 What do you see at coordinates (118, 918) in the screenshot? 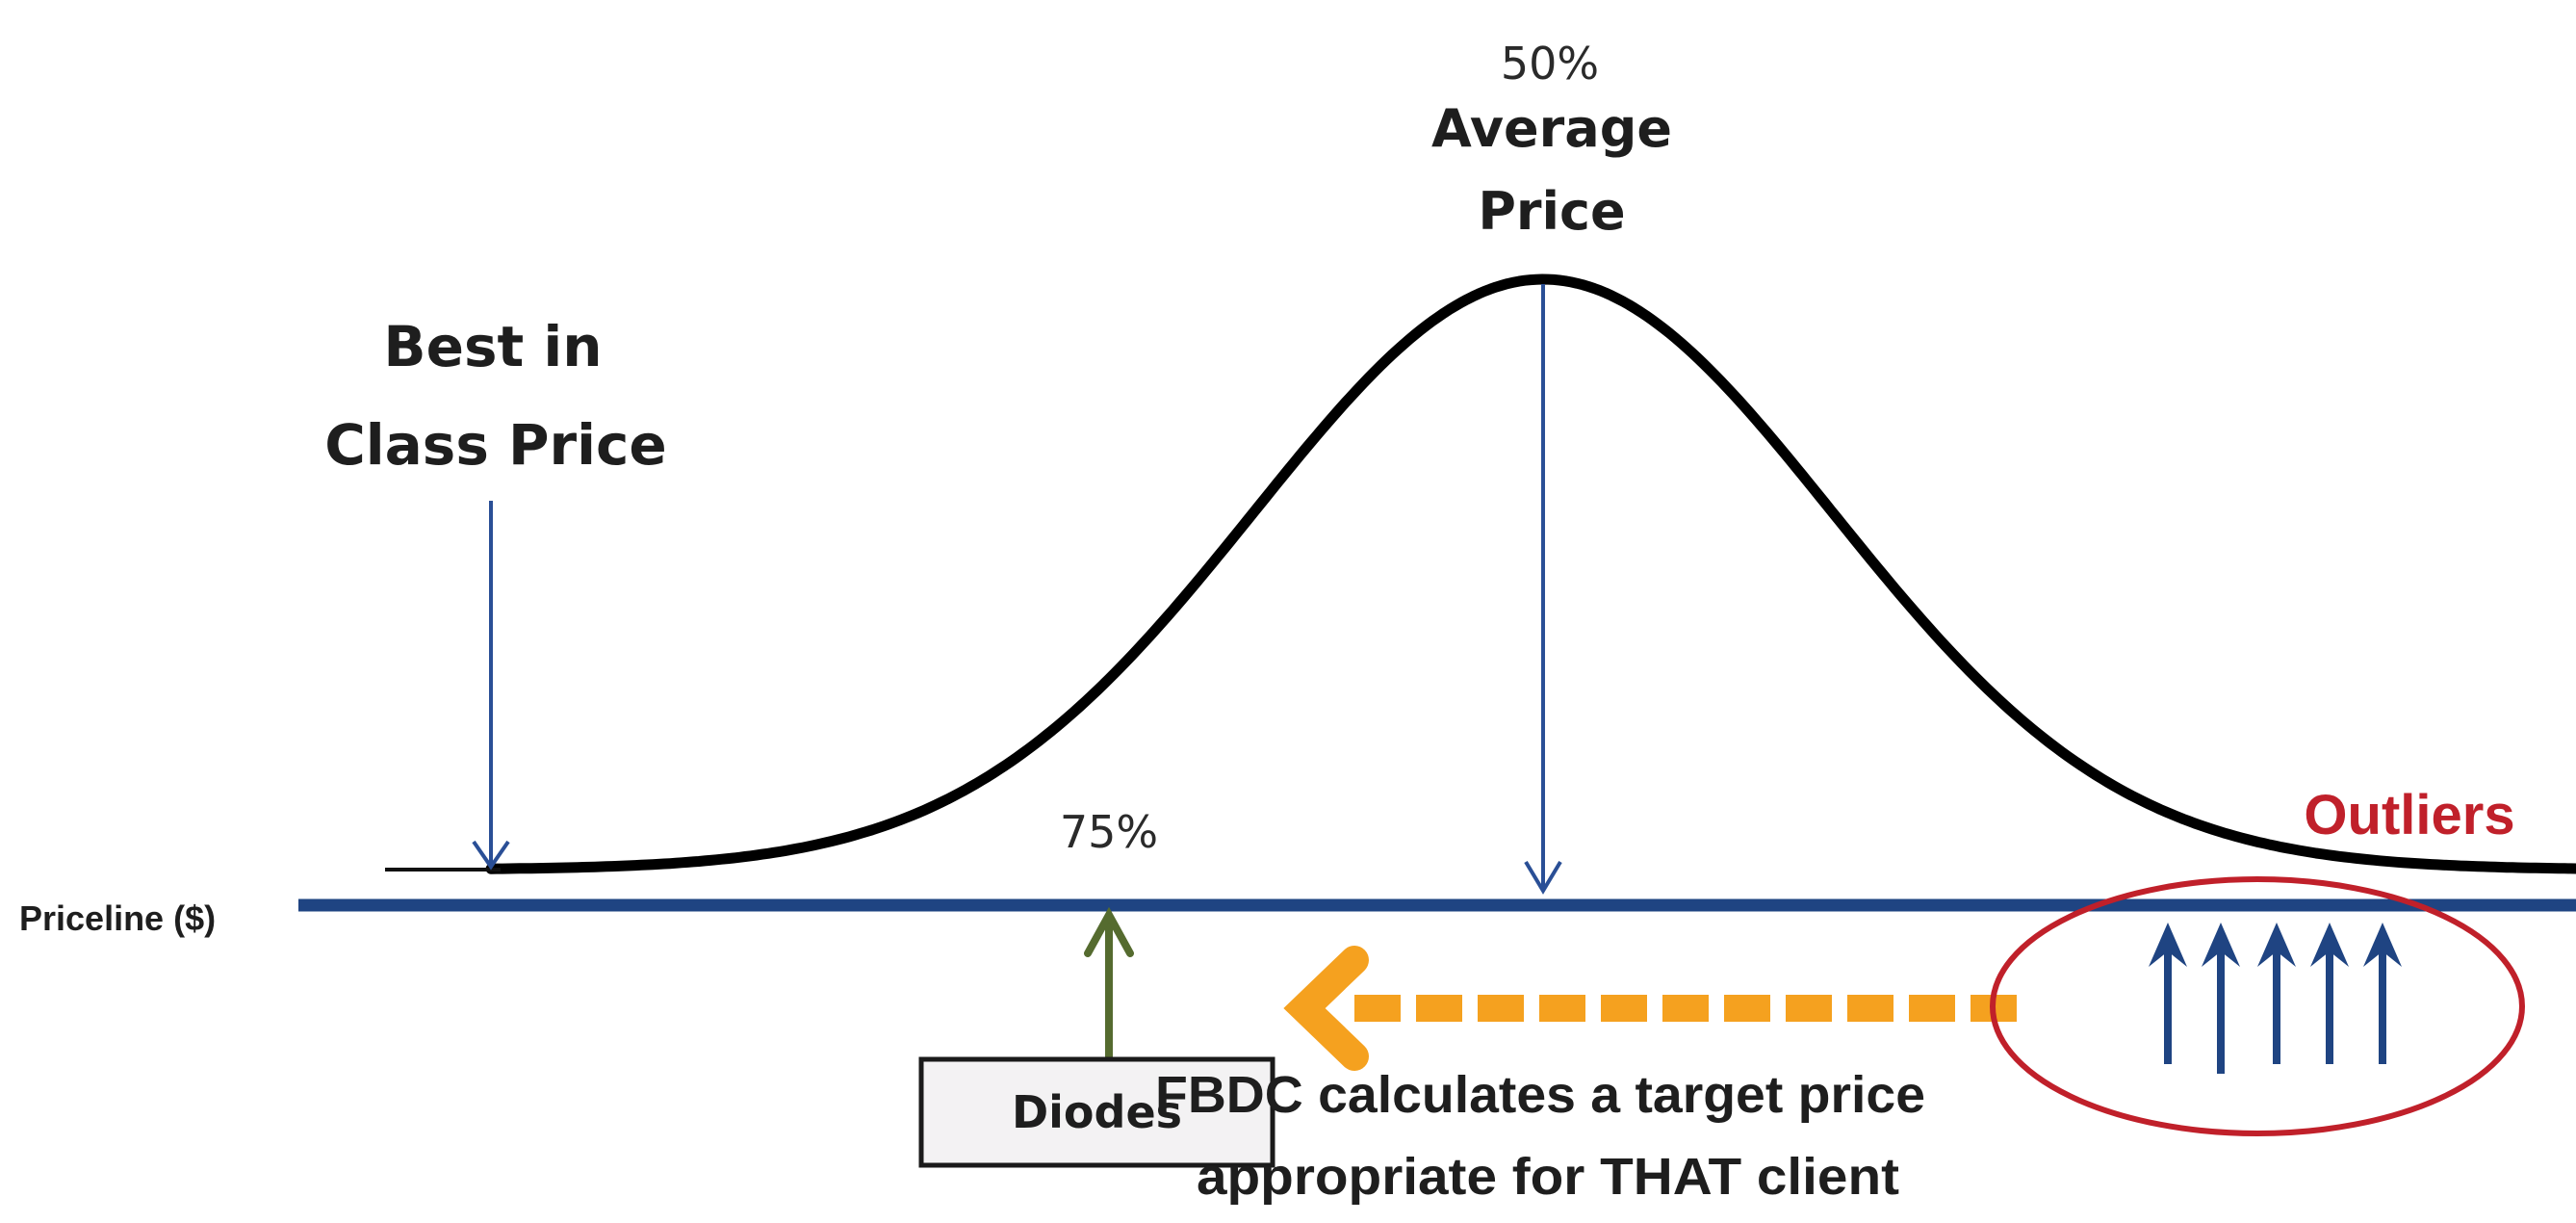
I see `priceline-label: Priceline ($)` at bounding box center [118, 918].